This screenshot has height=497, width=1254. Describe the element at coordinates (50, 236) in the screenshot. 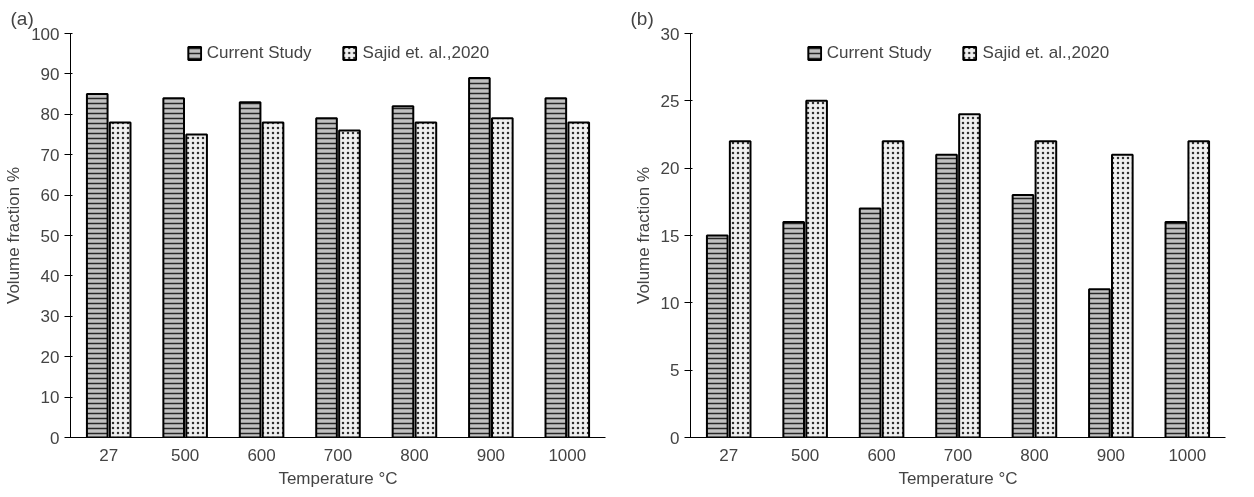

I see `y-tick-label: 50` at that location.